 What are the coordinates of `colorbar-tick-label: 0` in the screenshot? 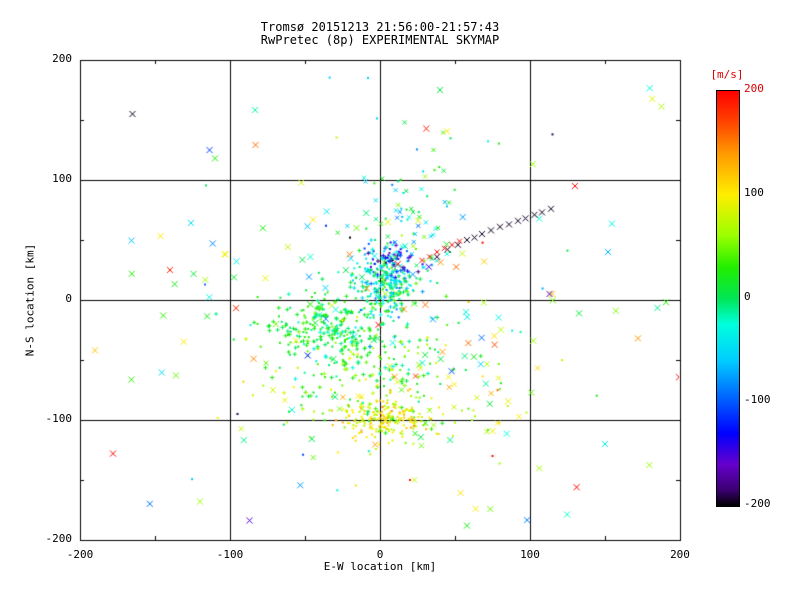 It's located at (747, 296).